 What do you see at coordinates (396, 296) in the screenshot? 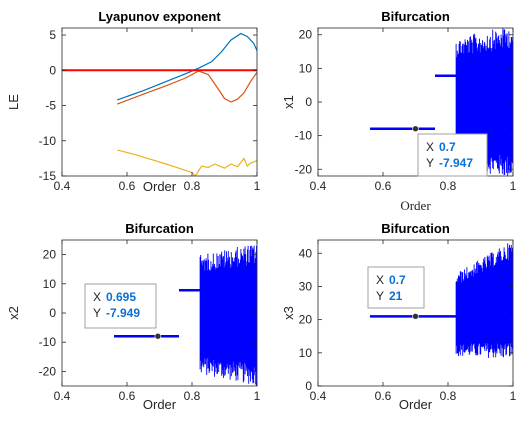
I see `datatip-y-value: 21` at bounding box center [396, 296].